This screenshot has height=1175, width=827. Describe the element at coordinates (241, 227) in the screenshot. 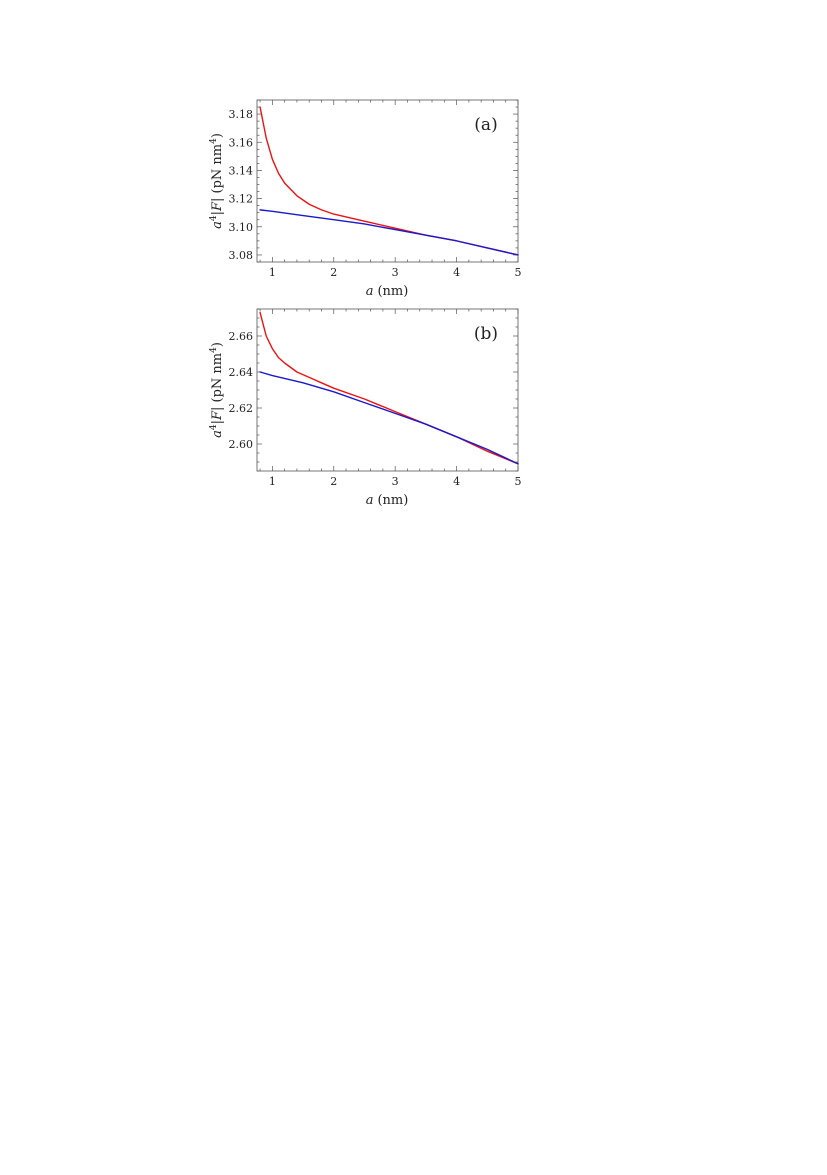

I see `y-tick-label: 3.10` at that location.